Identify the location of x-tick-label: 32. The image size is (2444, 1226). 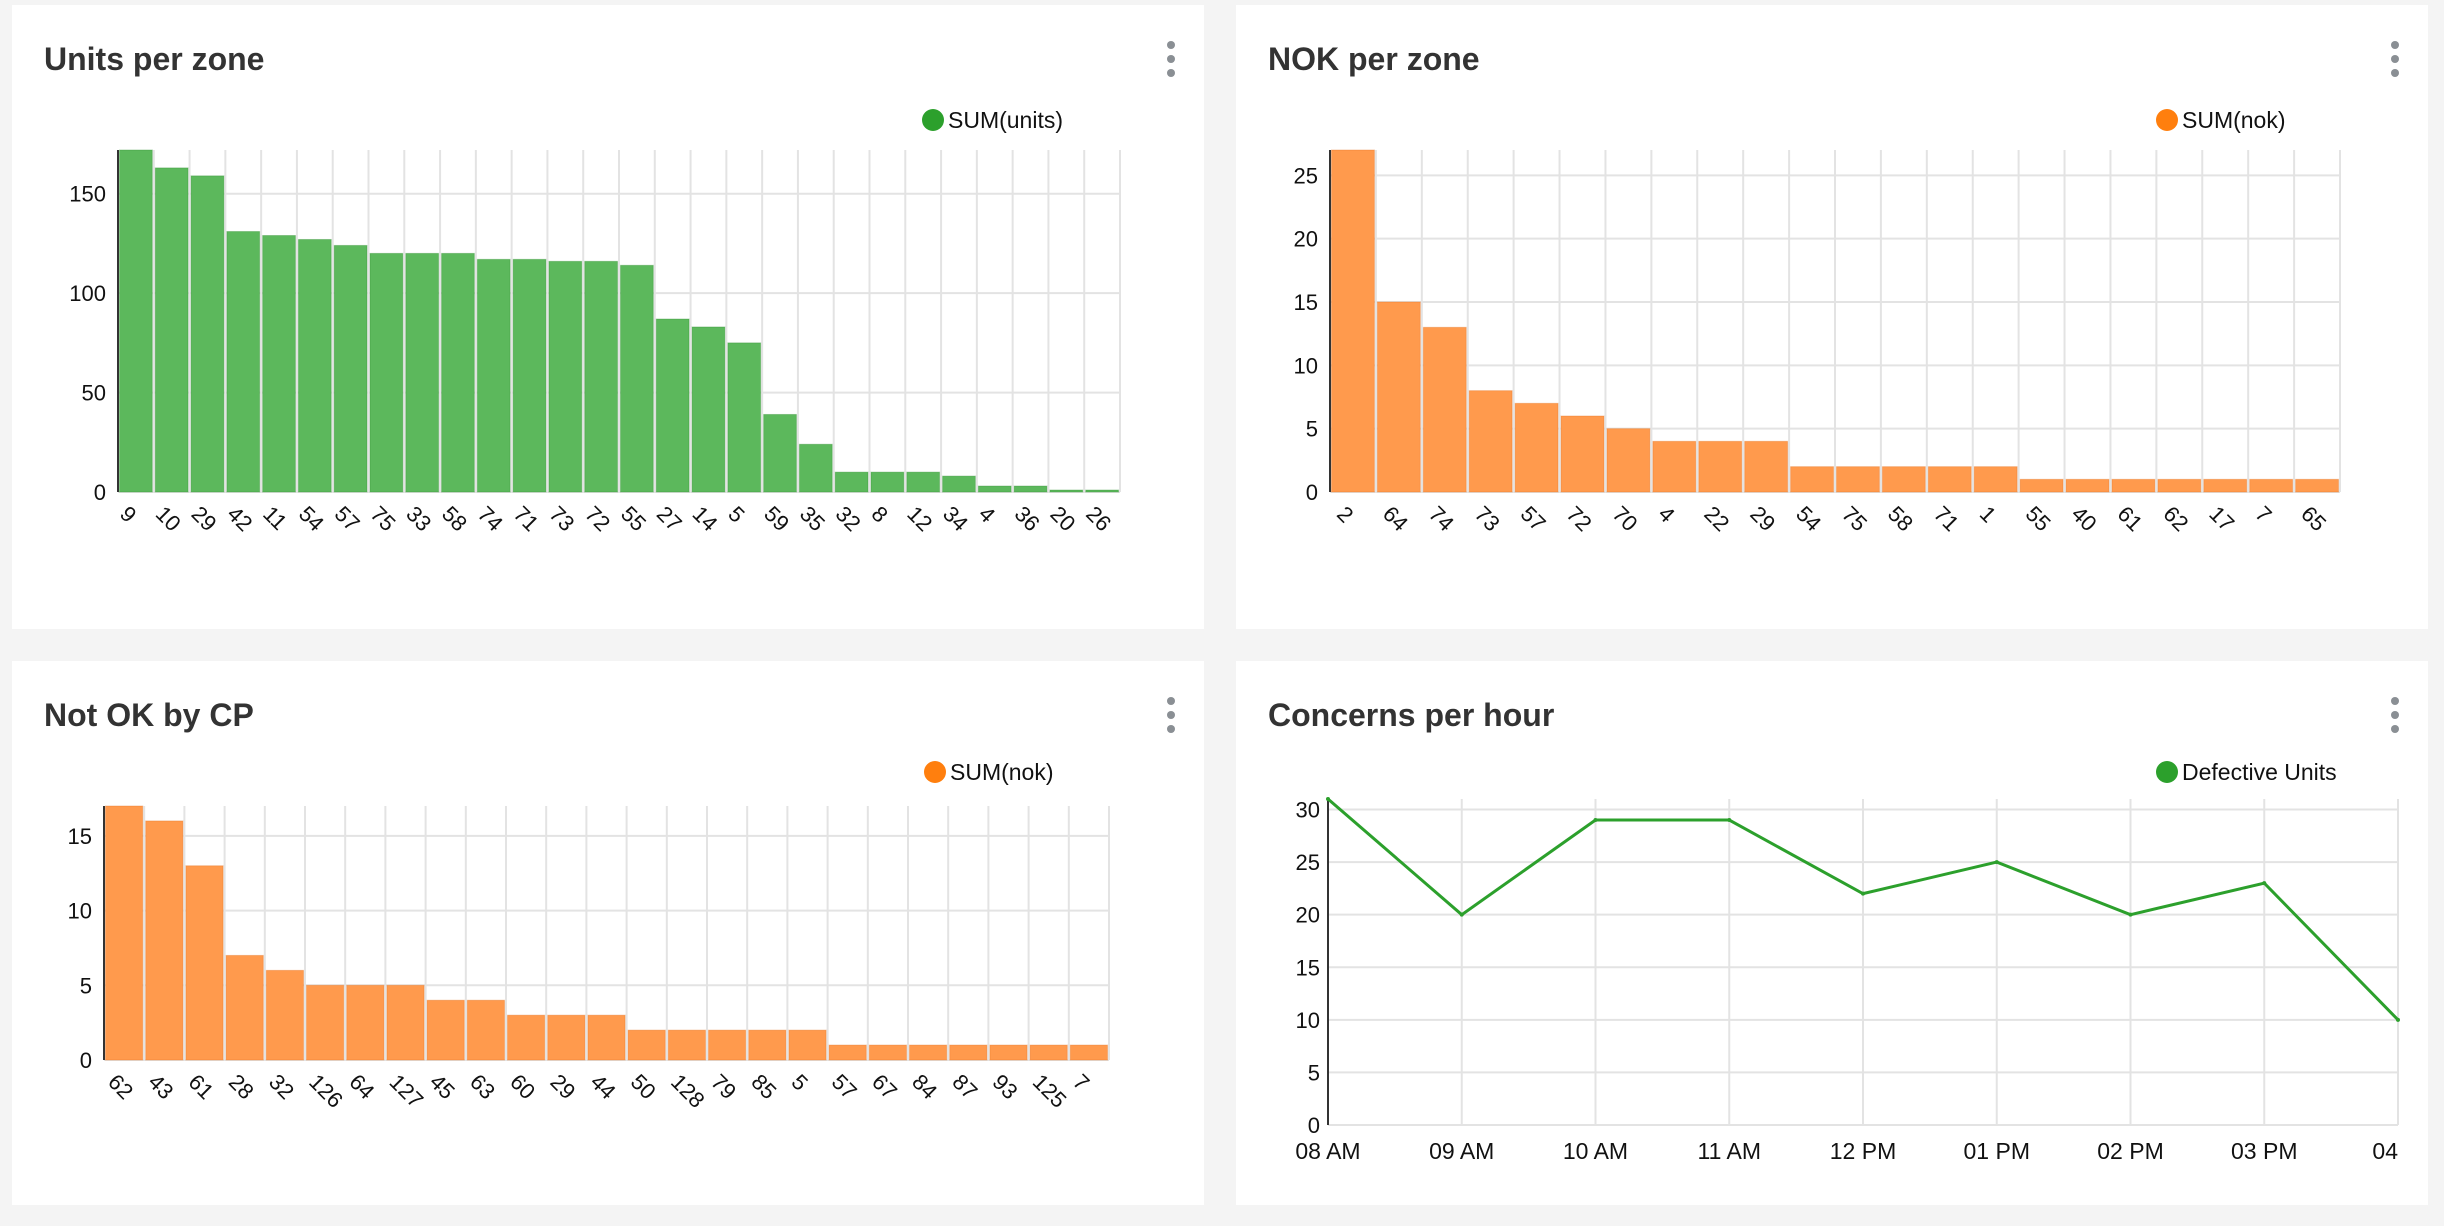
(281, 1086).